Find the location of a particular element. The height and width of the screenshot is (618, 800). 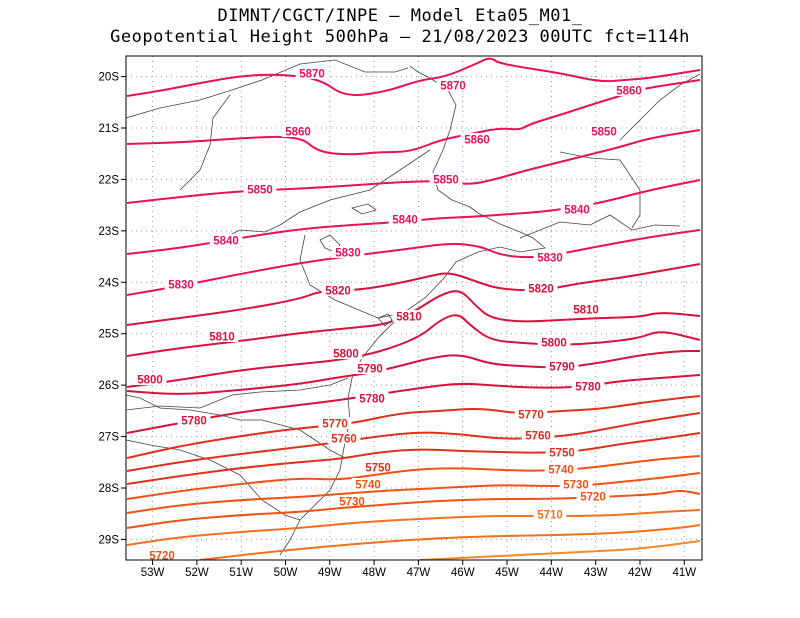

lon-tick-label: 46W is located at coordinates (463, 573).